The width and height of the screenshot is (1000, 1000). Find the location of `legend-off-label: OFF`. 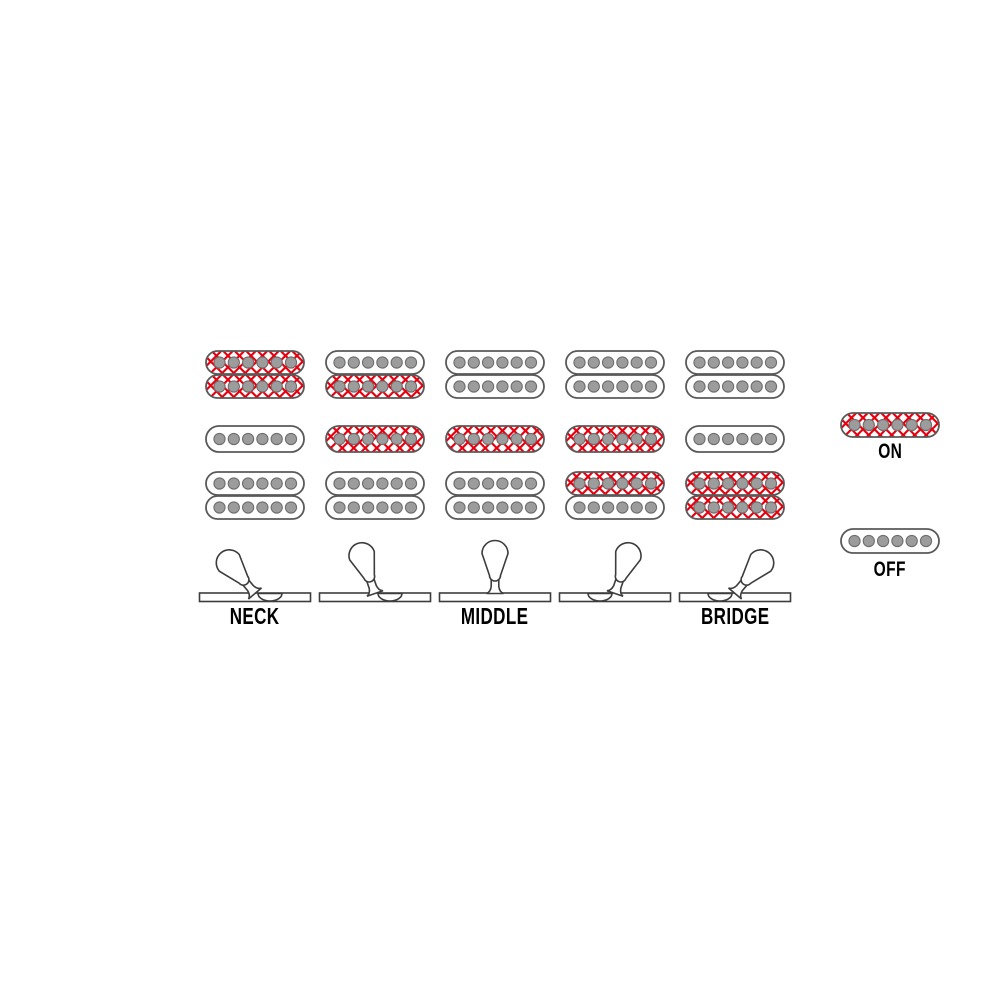

legend-off-label: OFF is located at coordinates (890, 569).